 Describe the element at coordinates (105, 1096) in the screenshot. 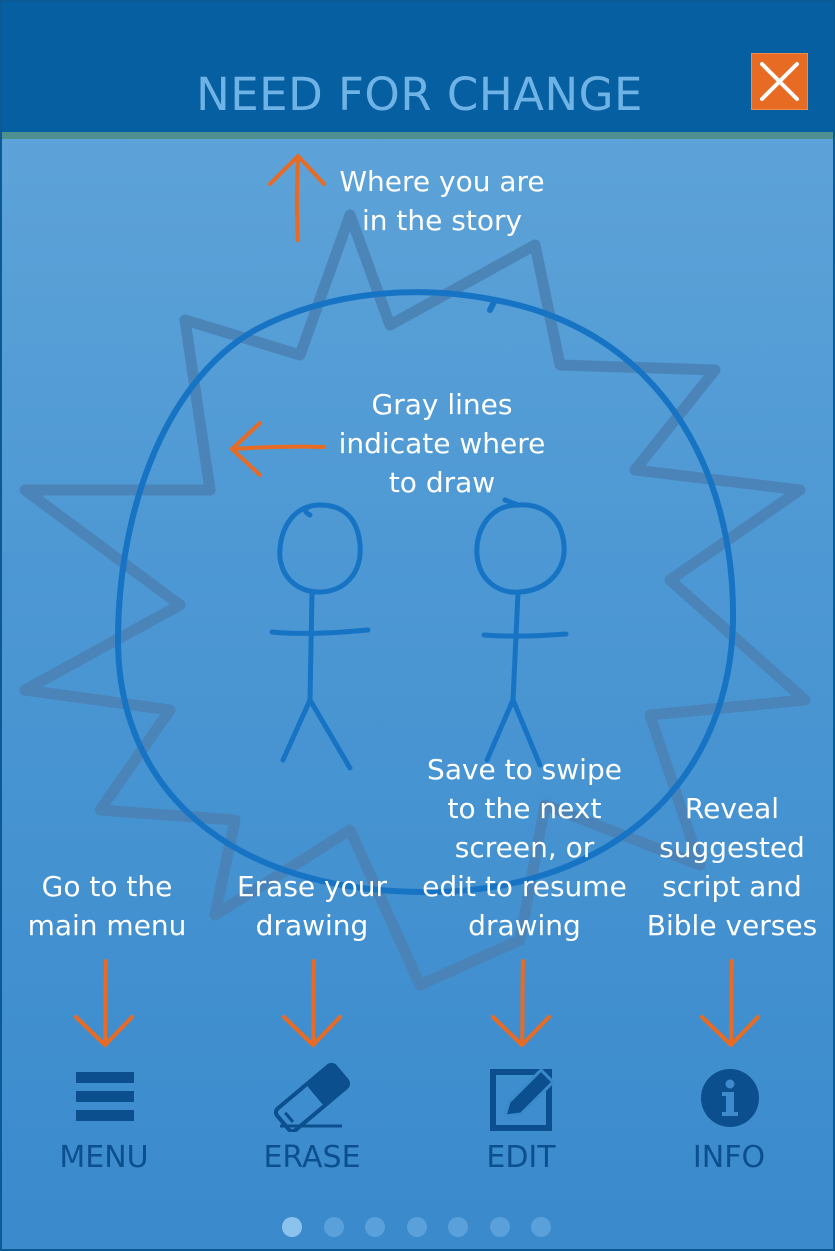

I see `hamburger-menu-icon` at that location.